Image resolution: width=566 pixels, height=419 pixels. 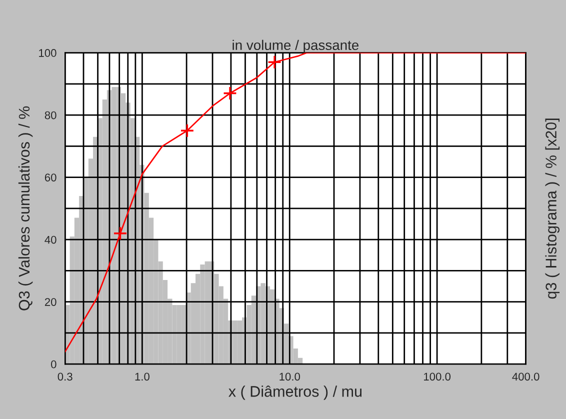 What do you see at coordinates (65, 376) in the screenshot?
I see `x-tick-label: 0.3` at bounding box center [65, 376].